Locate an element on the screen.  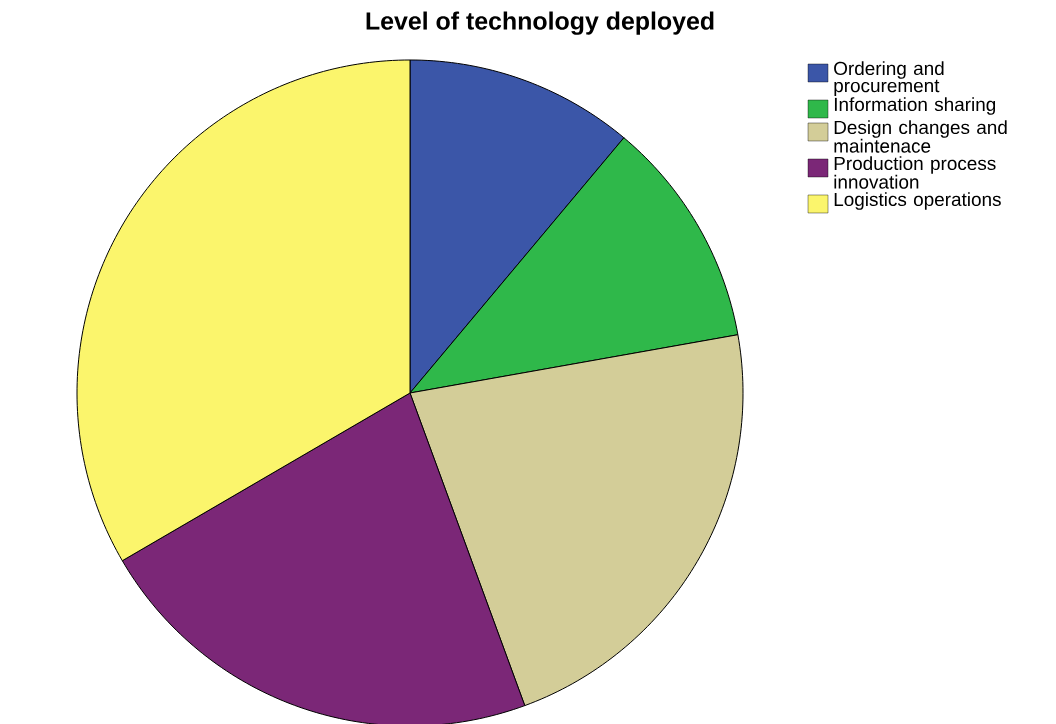
legend-label: Ordering and procurement is located at coordinates (889, 78).